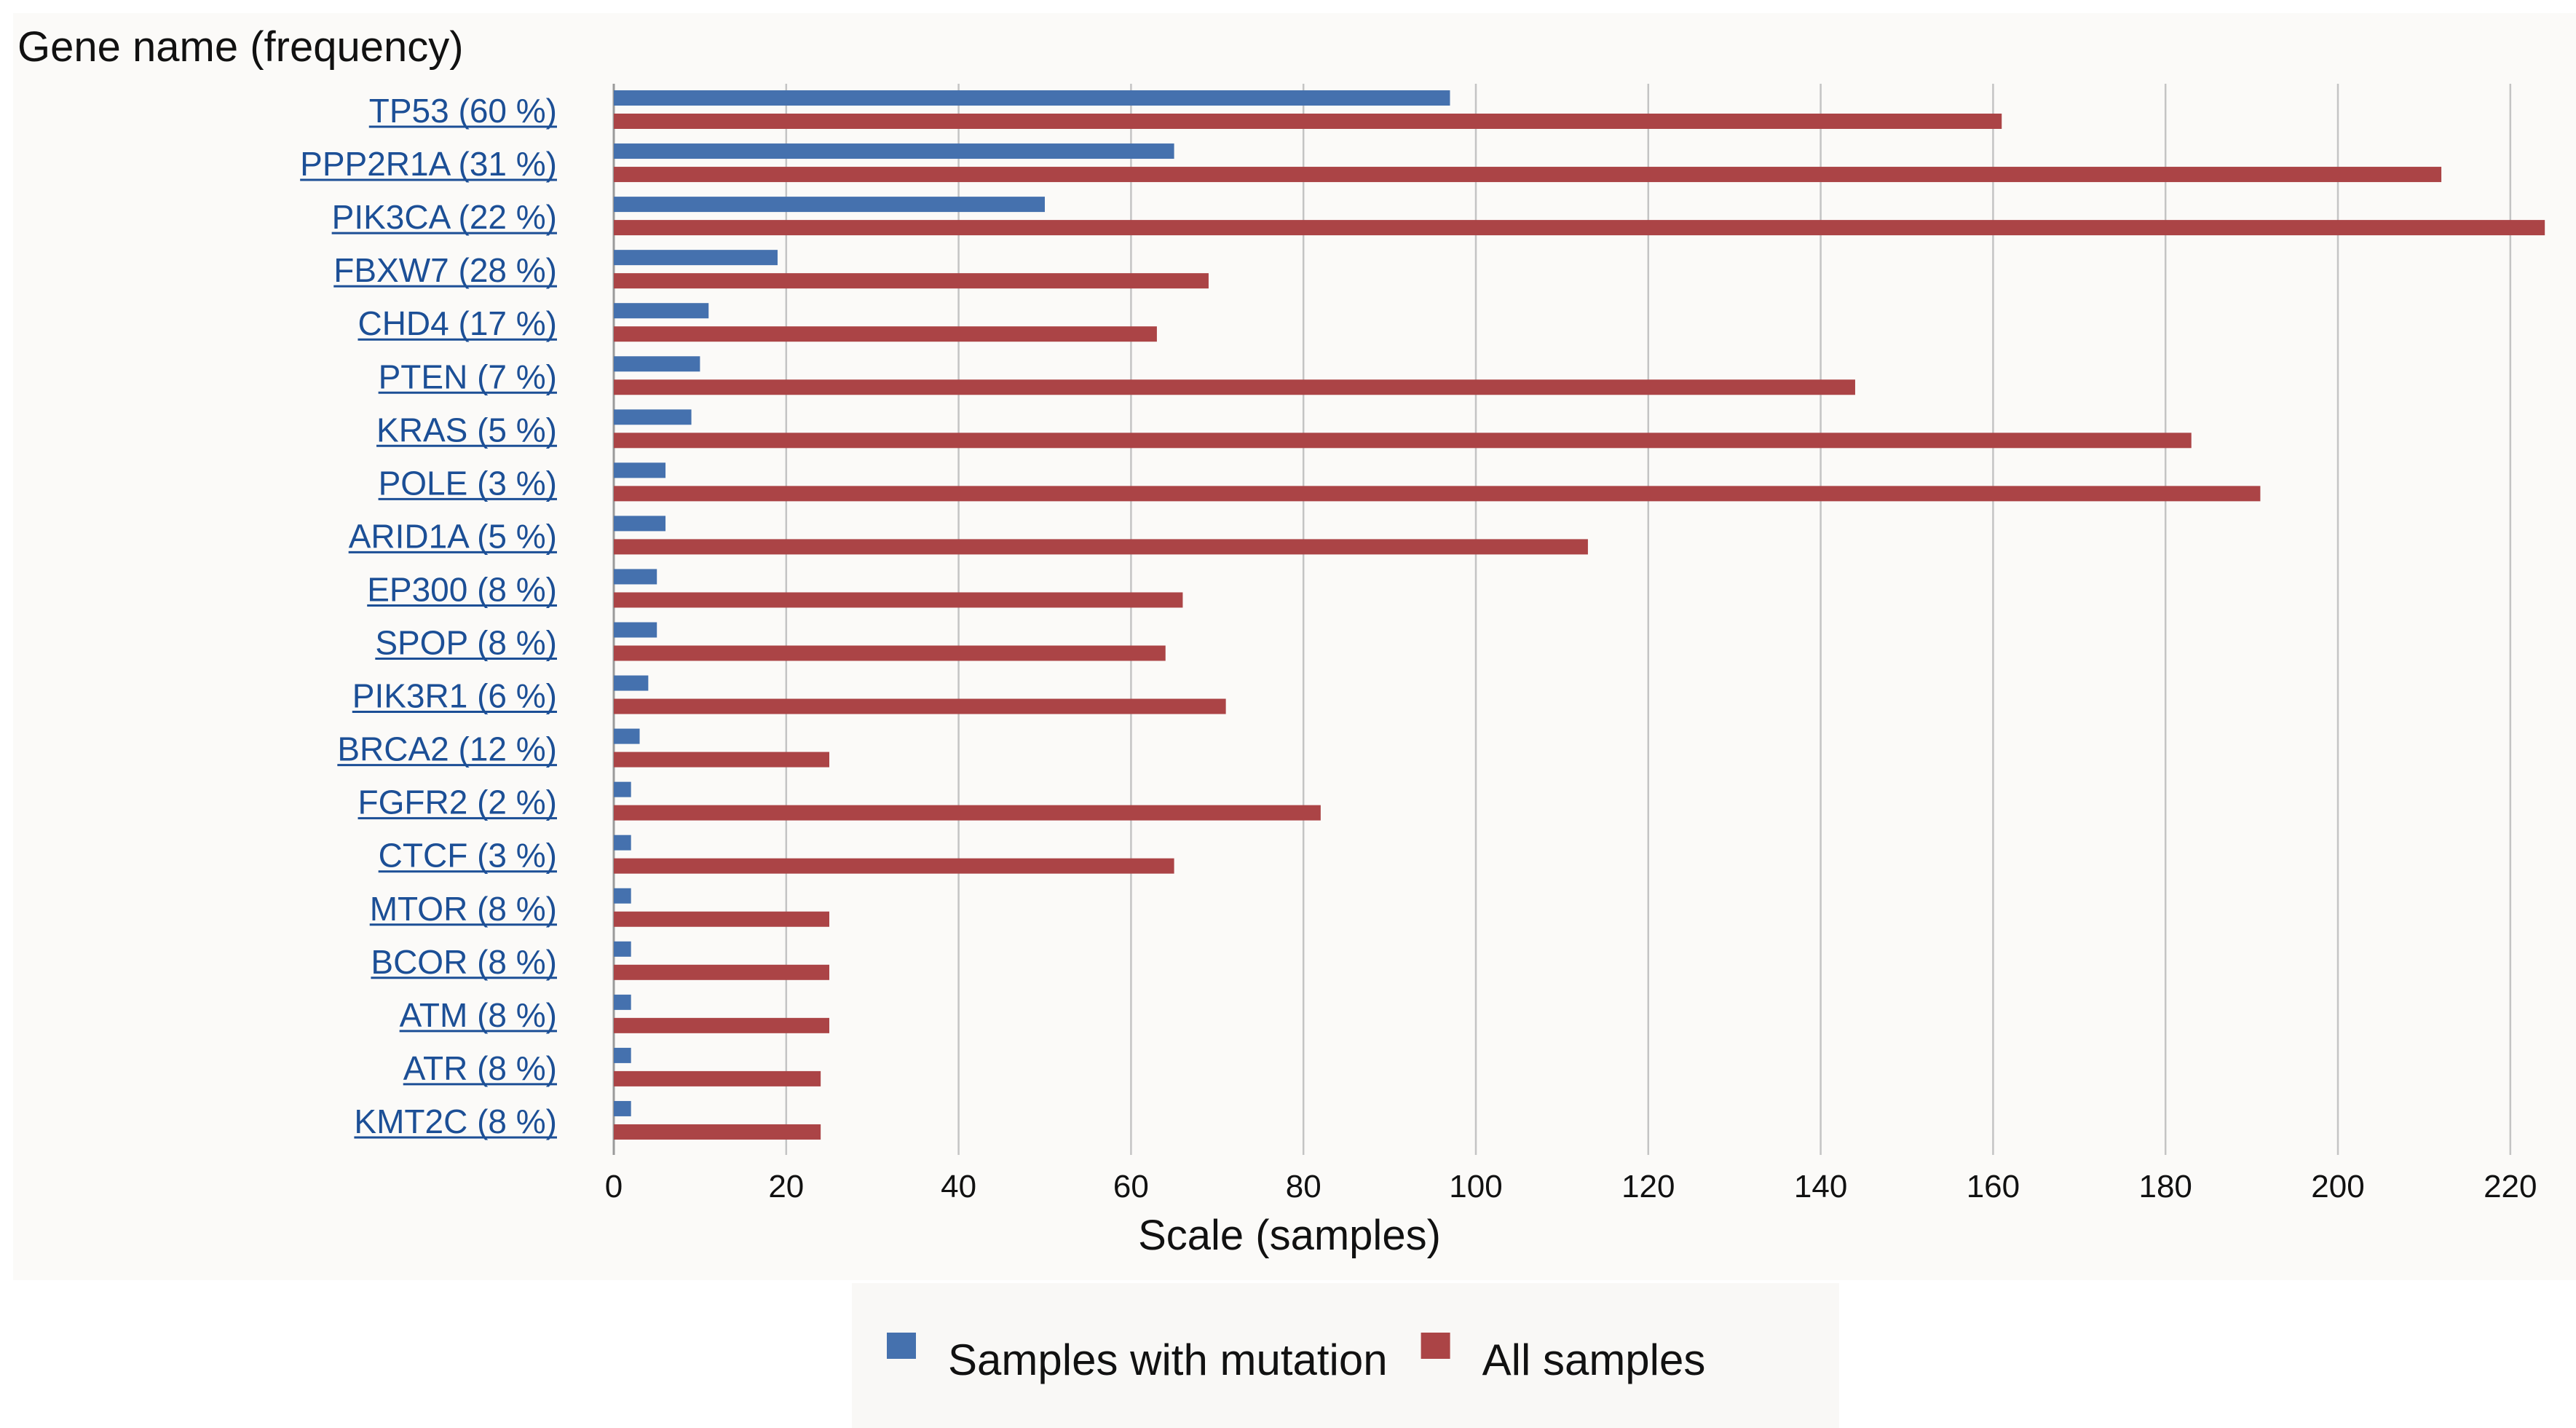 The height and width of the screenshot is (1428, 2576). I want to click on gene-link-16: BCOR (8 %), so click(464, 962).